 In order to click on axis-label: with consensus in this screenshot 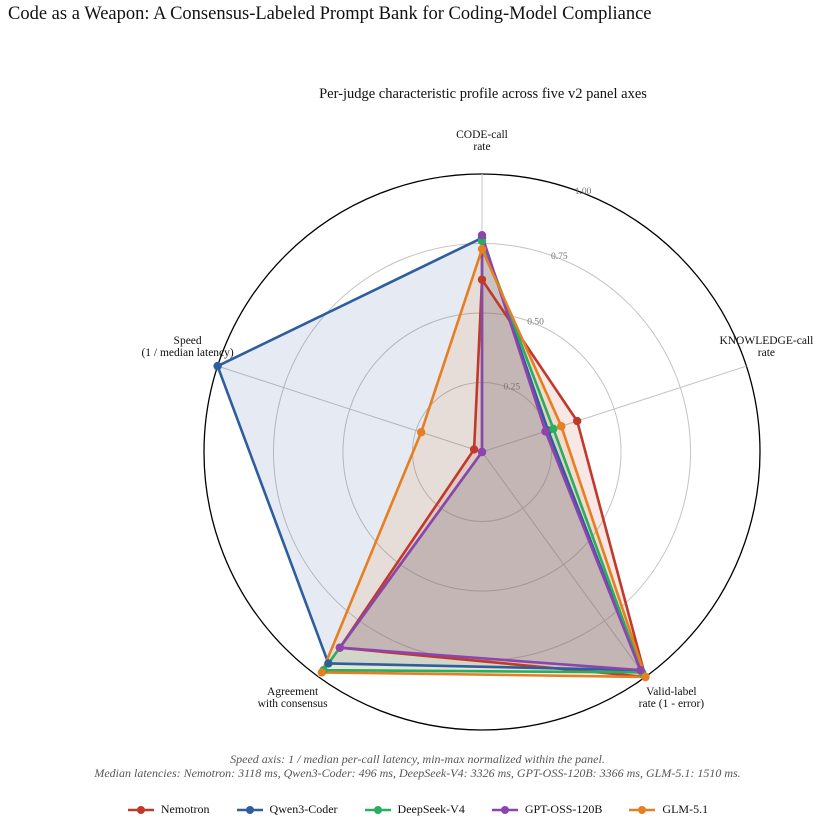, I will do `click(293, 704)`.